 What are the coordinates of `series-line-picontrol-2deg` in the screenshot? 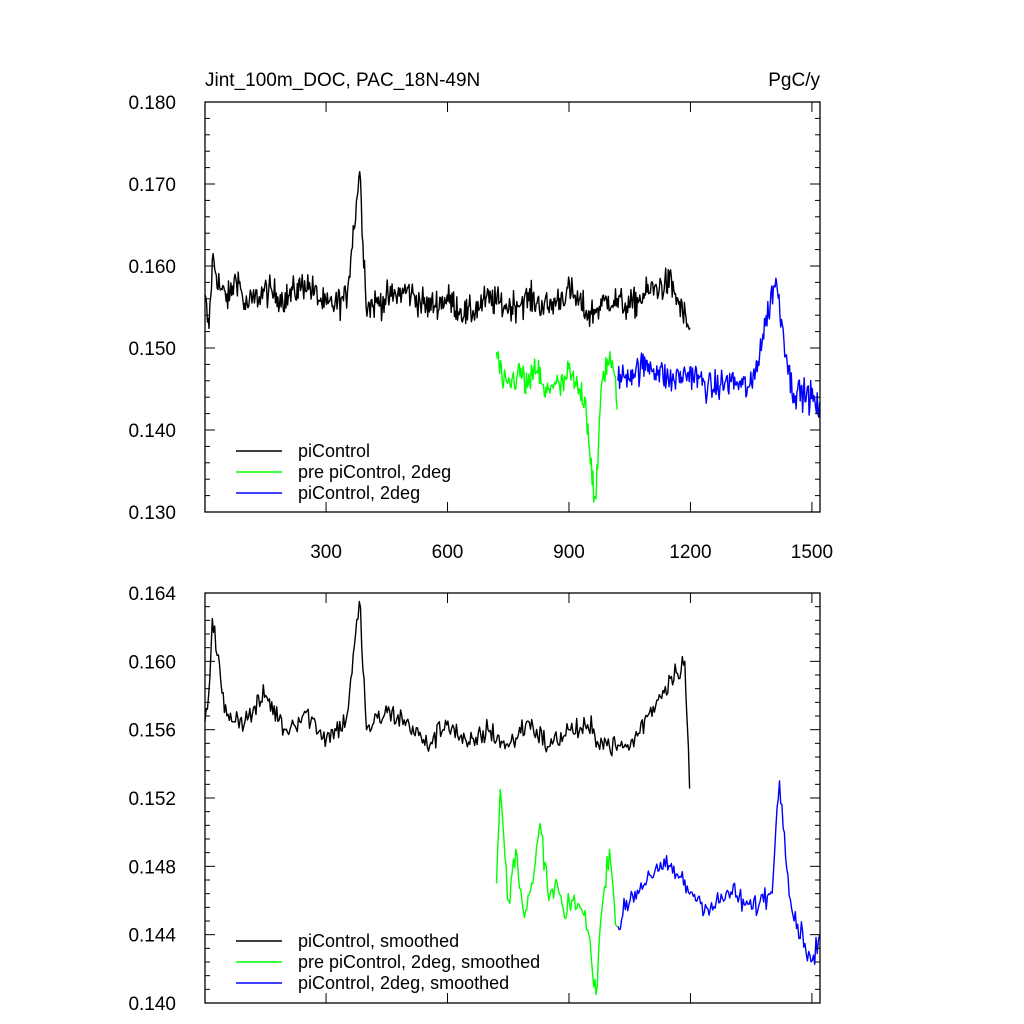 It's located at (719, 347).